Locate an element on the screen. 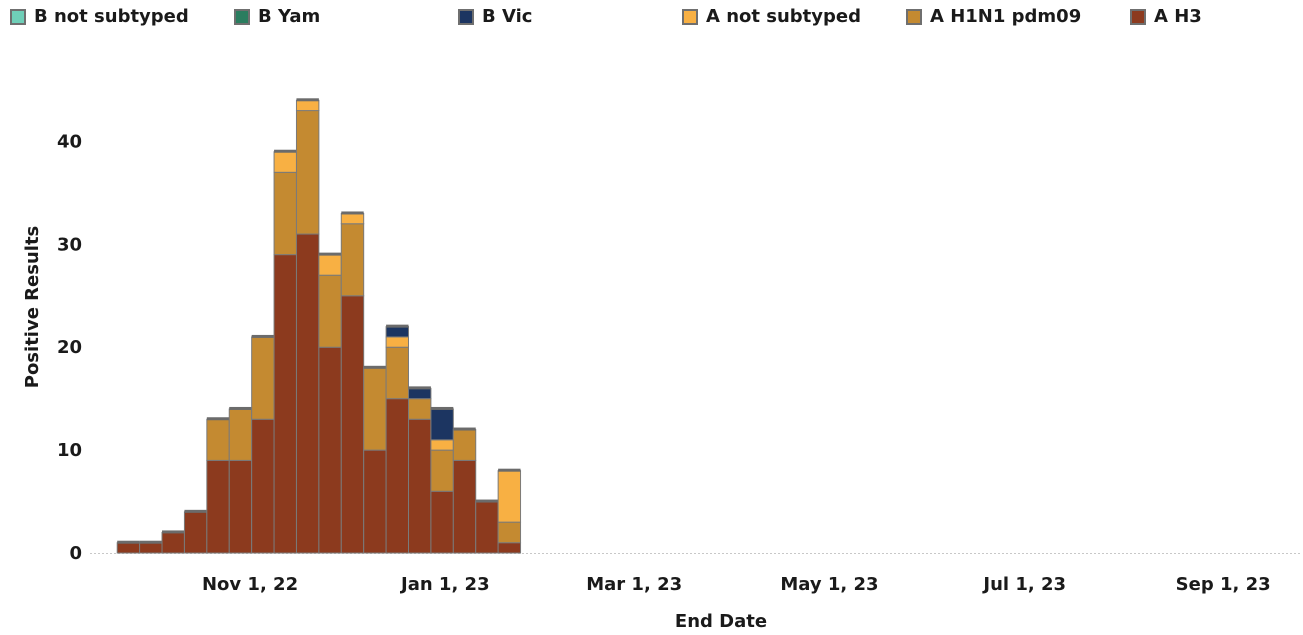 This screenshot has height=635, width=1303. x-axis-title: End Date is located at coordinates (721, 621).